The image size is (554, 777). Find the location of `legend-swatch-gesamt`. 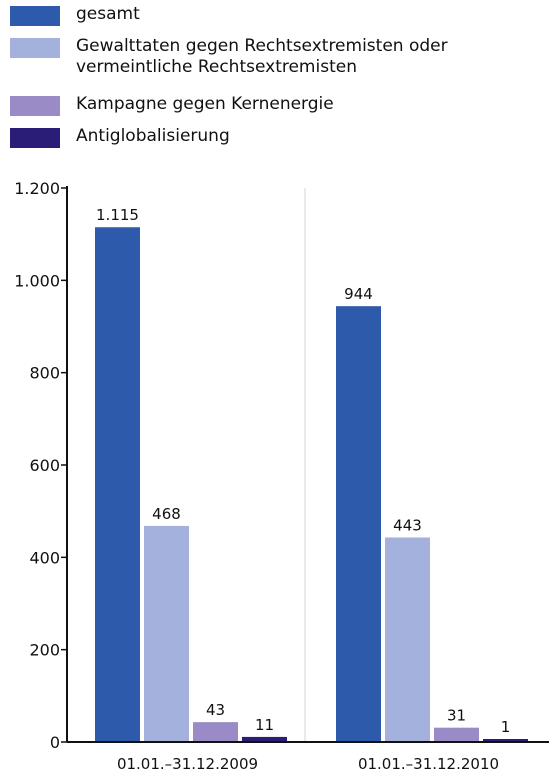

legend-swatch-gesamt is located at coordinates (35, 16).